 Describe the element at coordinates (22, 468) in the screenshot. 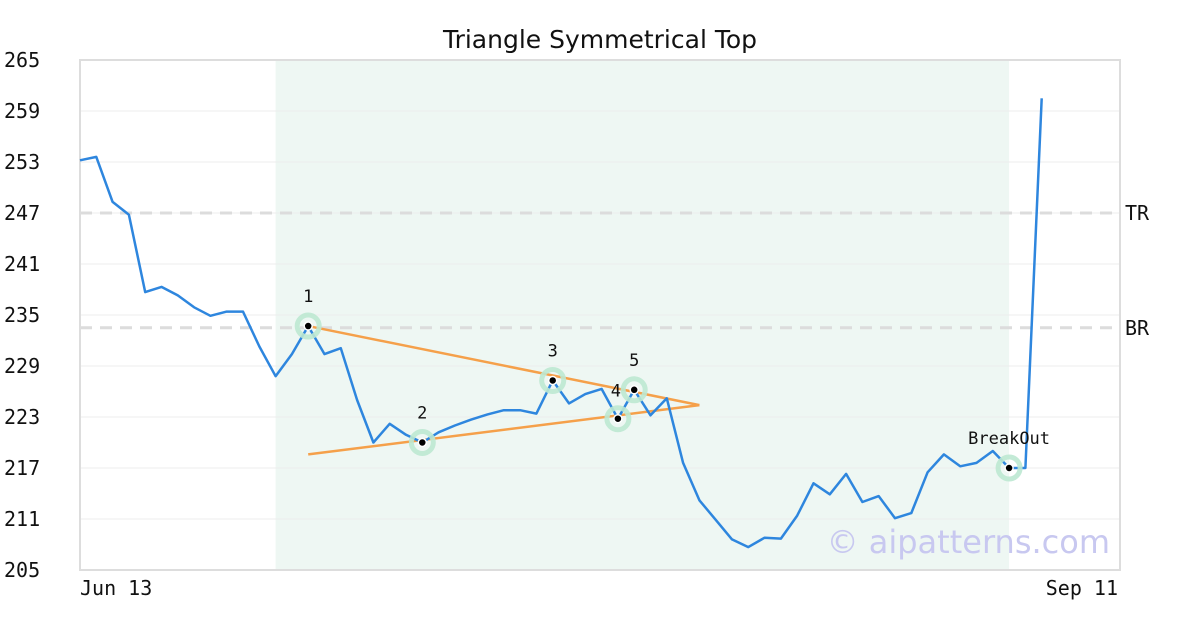

I see `y-tick-label: 217` at that location.